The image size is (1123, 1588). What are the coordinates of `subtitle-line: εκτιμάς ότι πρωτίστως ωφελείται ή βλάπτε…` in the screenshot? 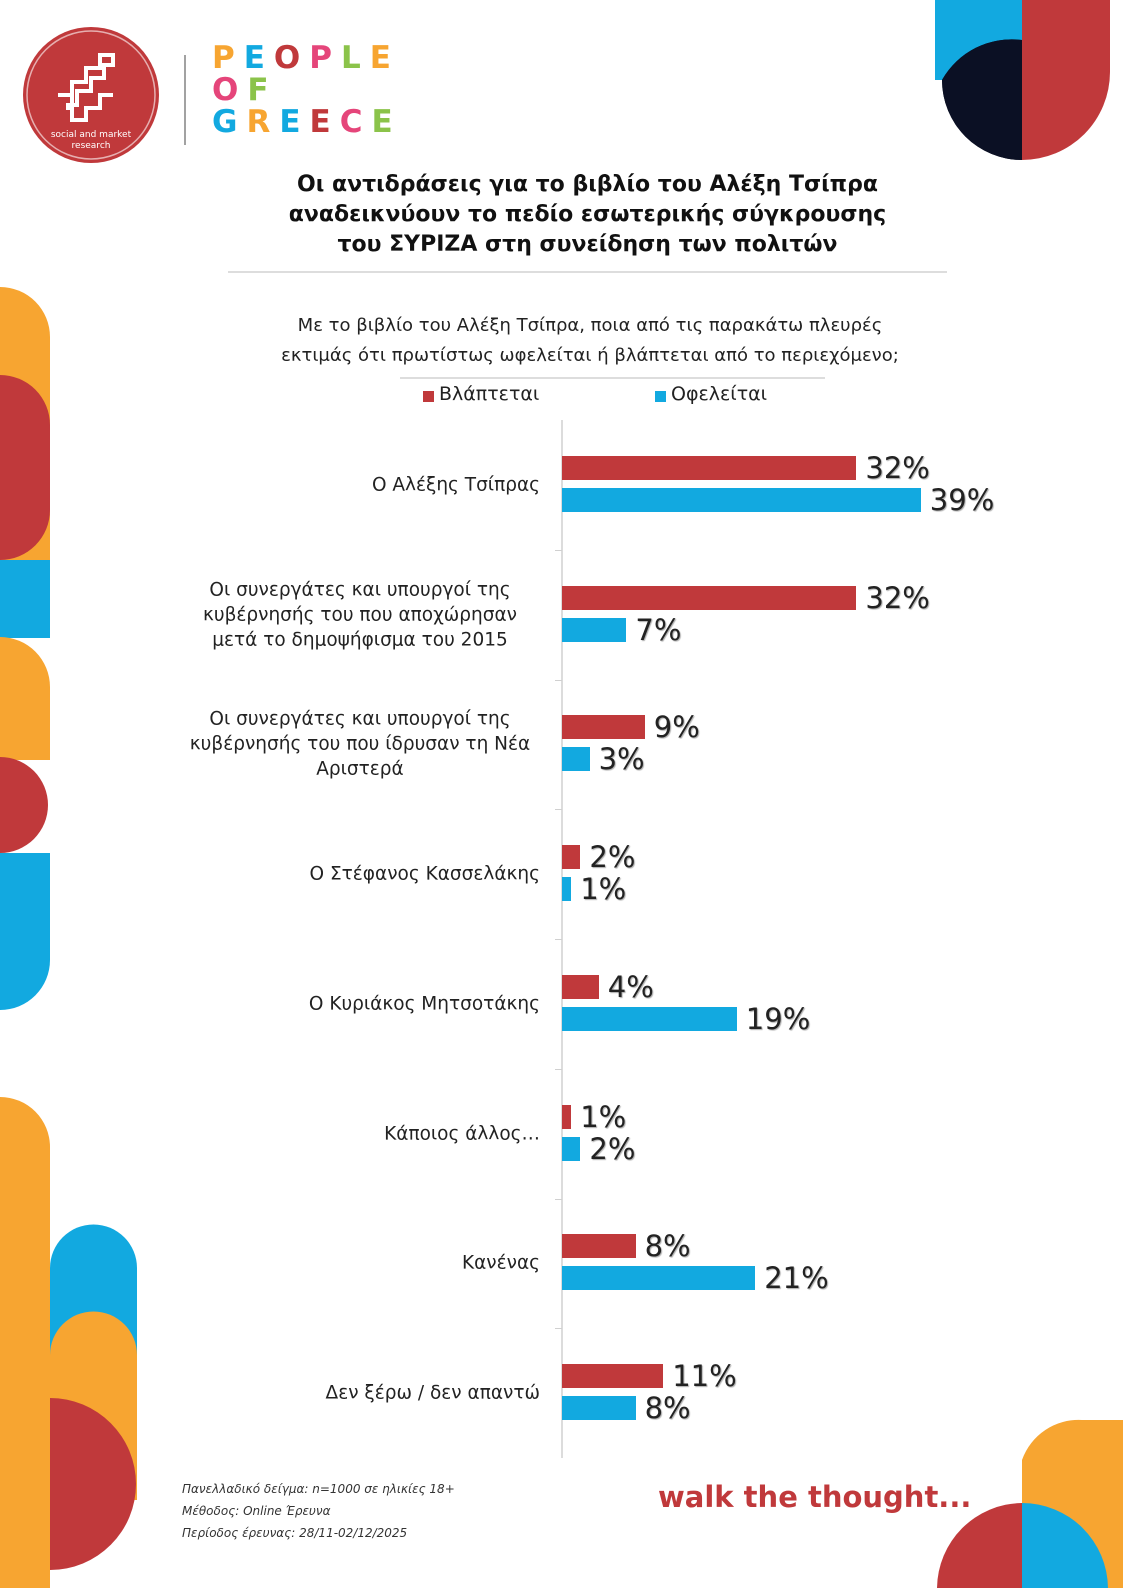 It's located at (590, 355).